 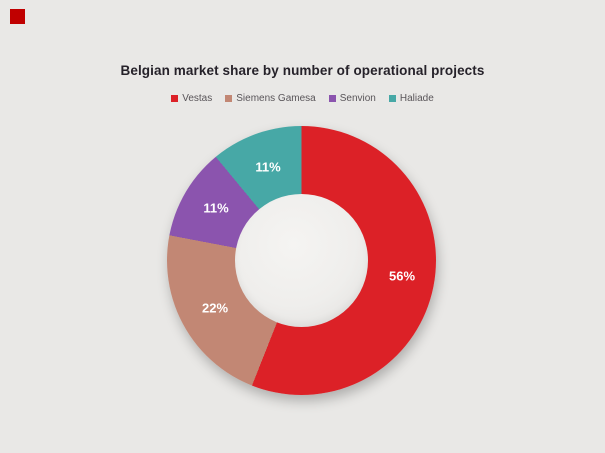 I want to click on legend-label-haliade: Haliade, so click(x=416, y=98).